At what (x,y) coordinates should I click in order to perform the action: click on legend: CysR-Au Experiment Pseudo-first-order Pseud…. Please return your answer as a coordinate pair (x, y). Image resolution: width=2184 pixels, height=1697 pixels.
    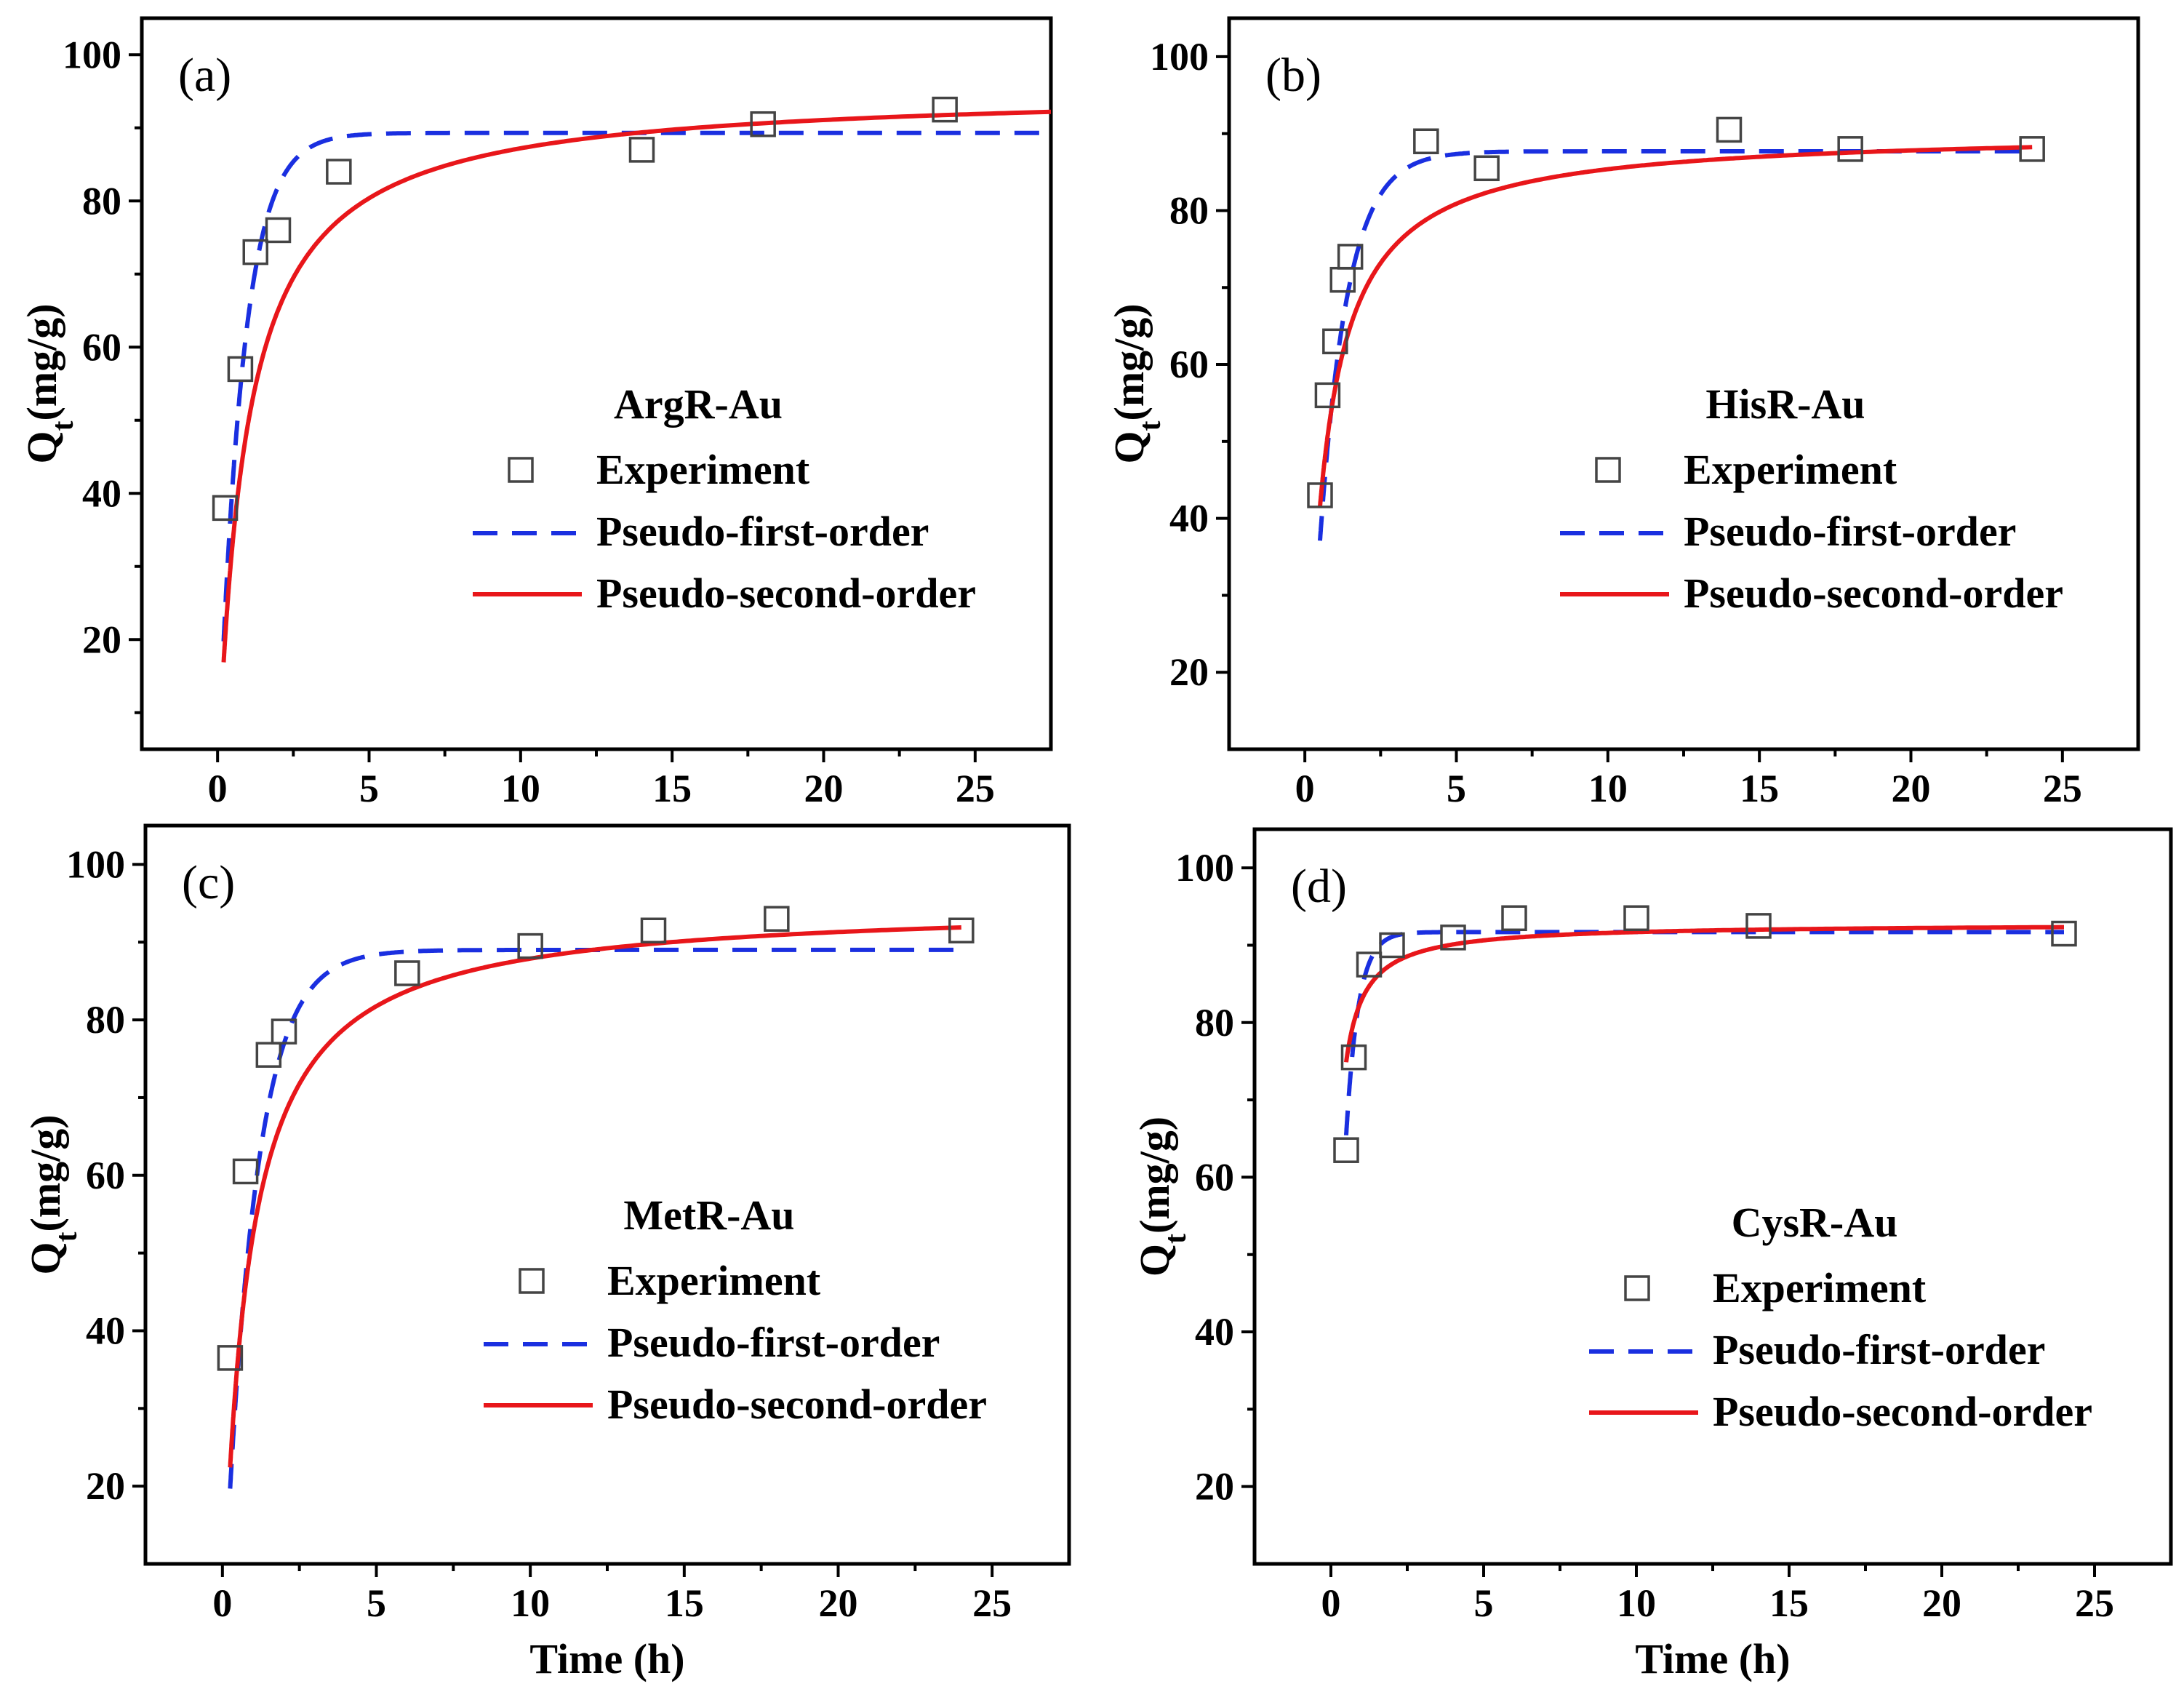
    Looking at the image, I should click on (1840, 1317).